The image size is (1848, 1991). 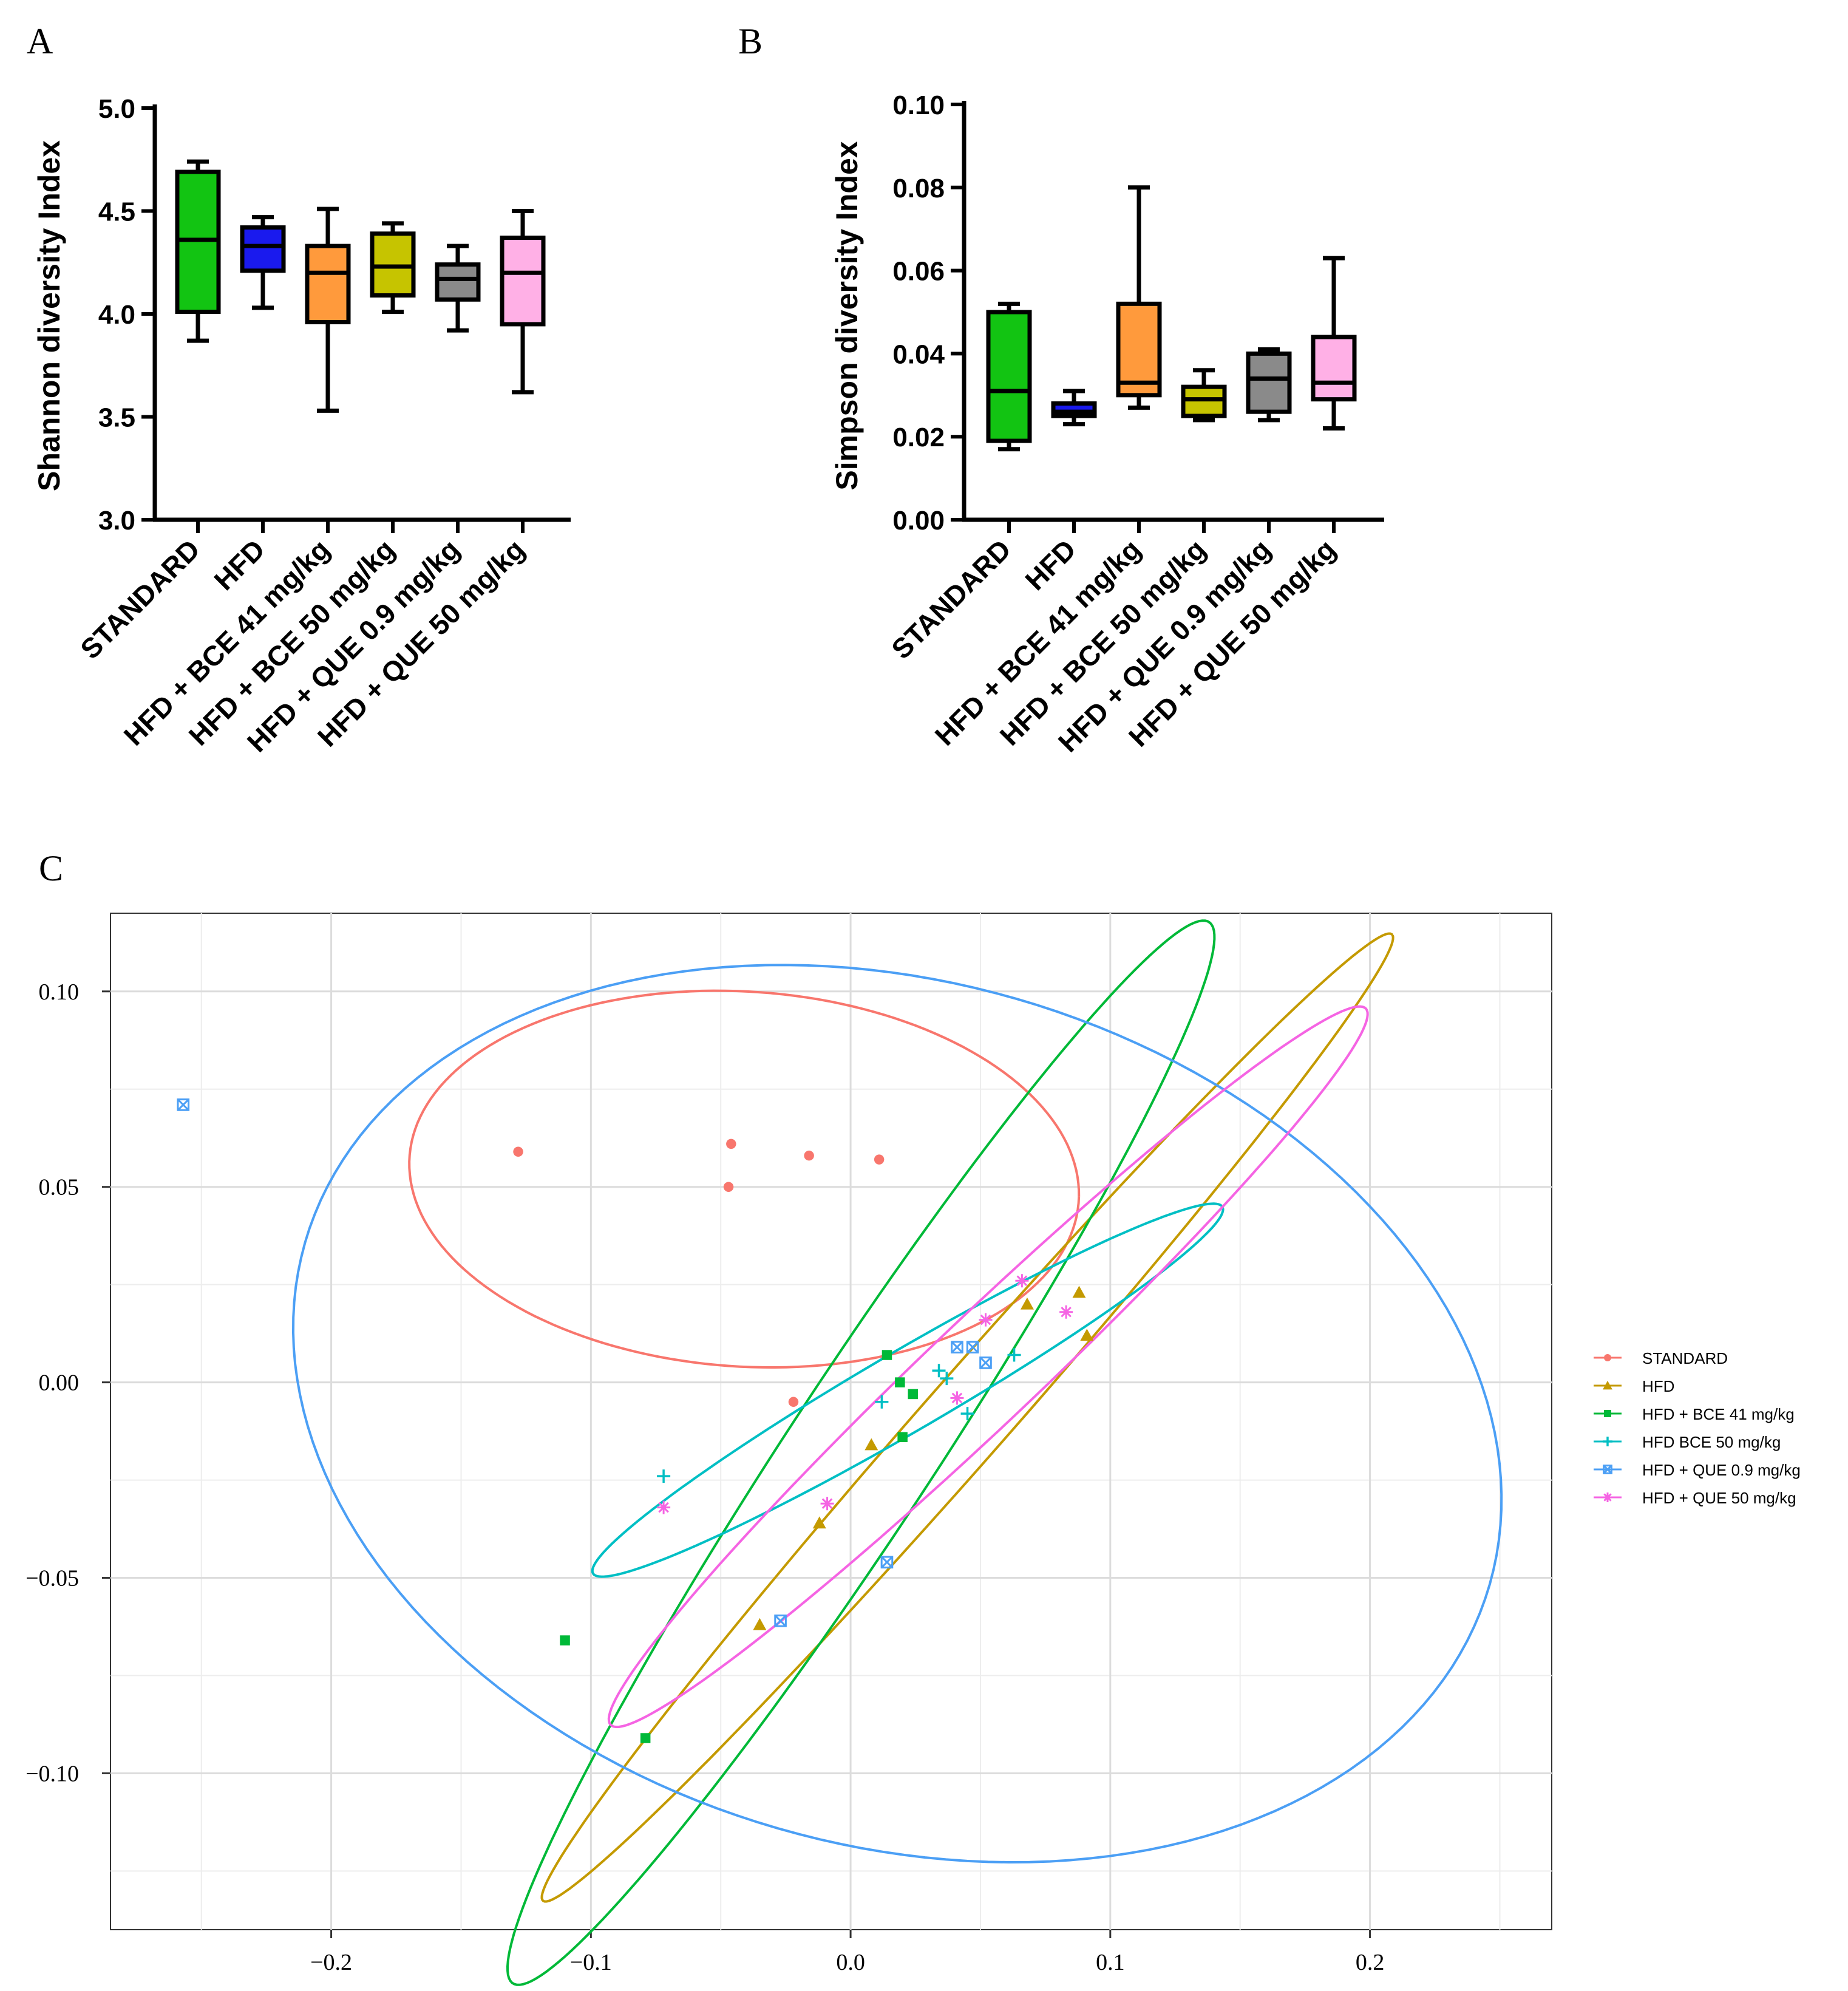 What do you see at coordinates (331, 1962) in the screenshot?
I see `x-tick-label: −0.2` at bounding box center [331, 1962].